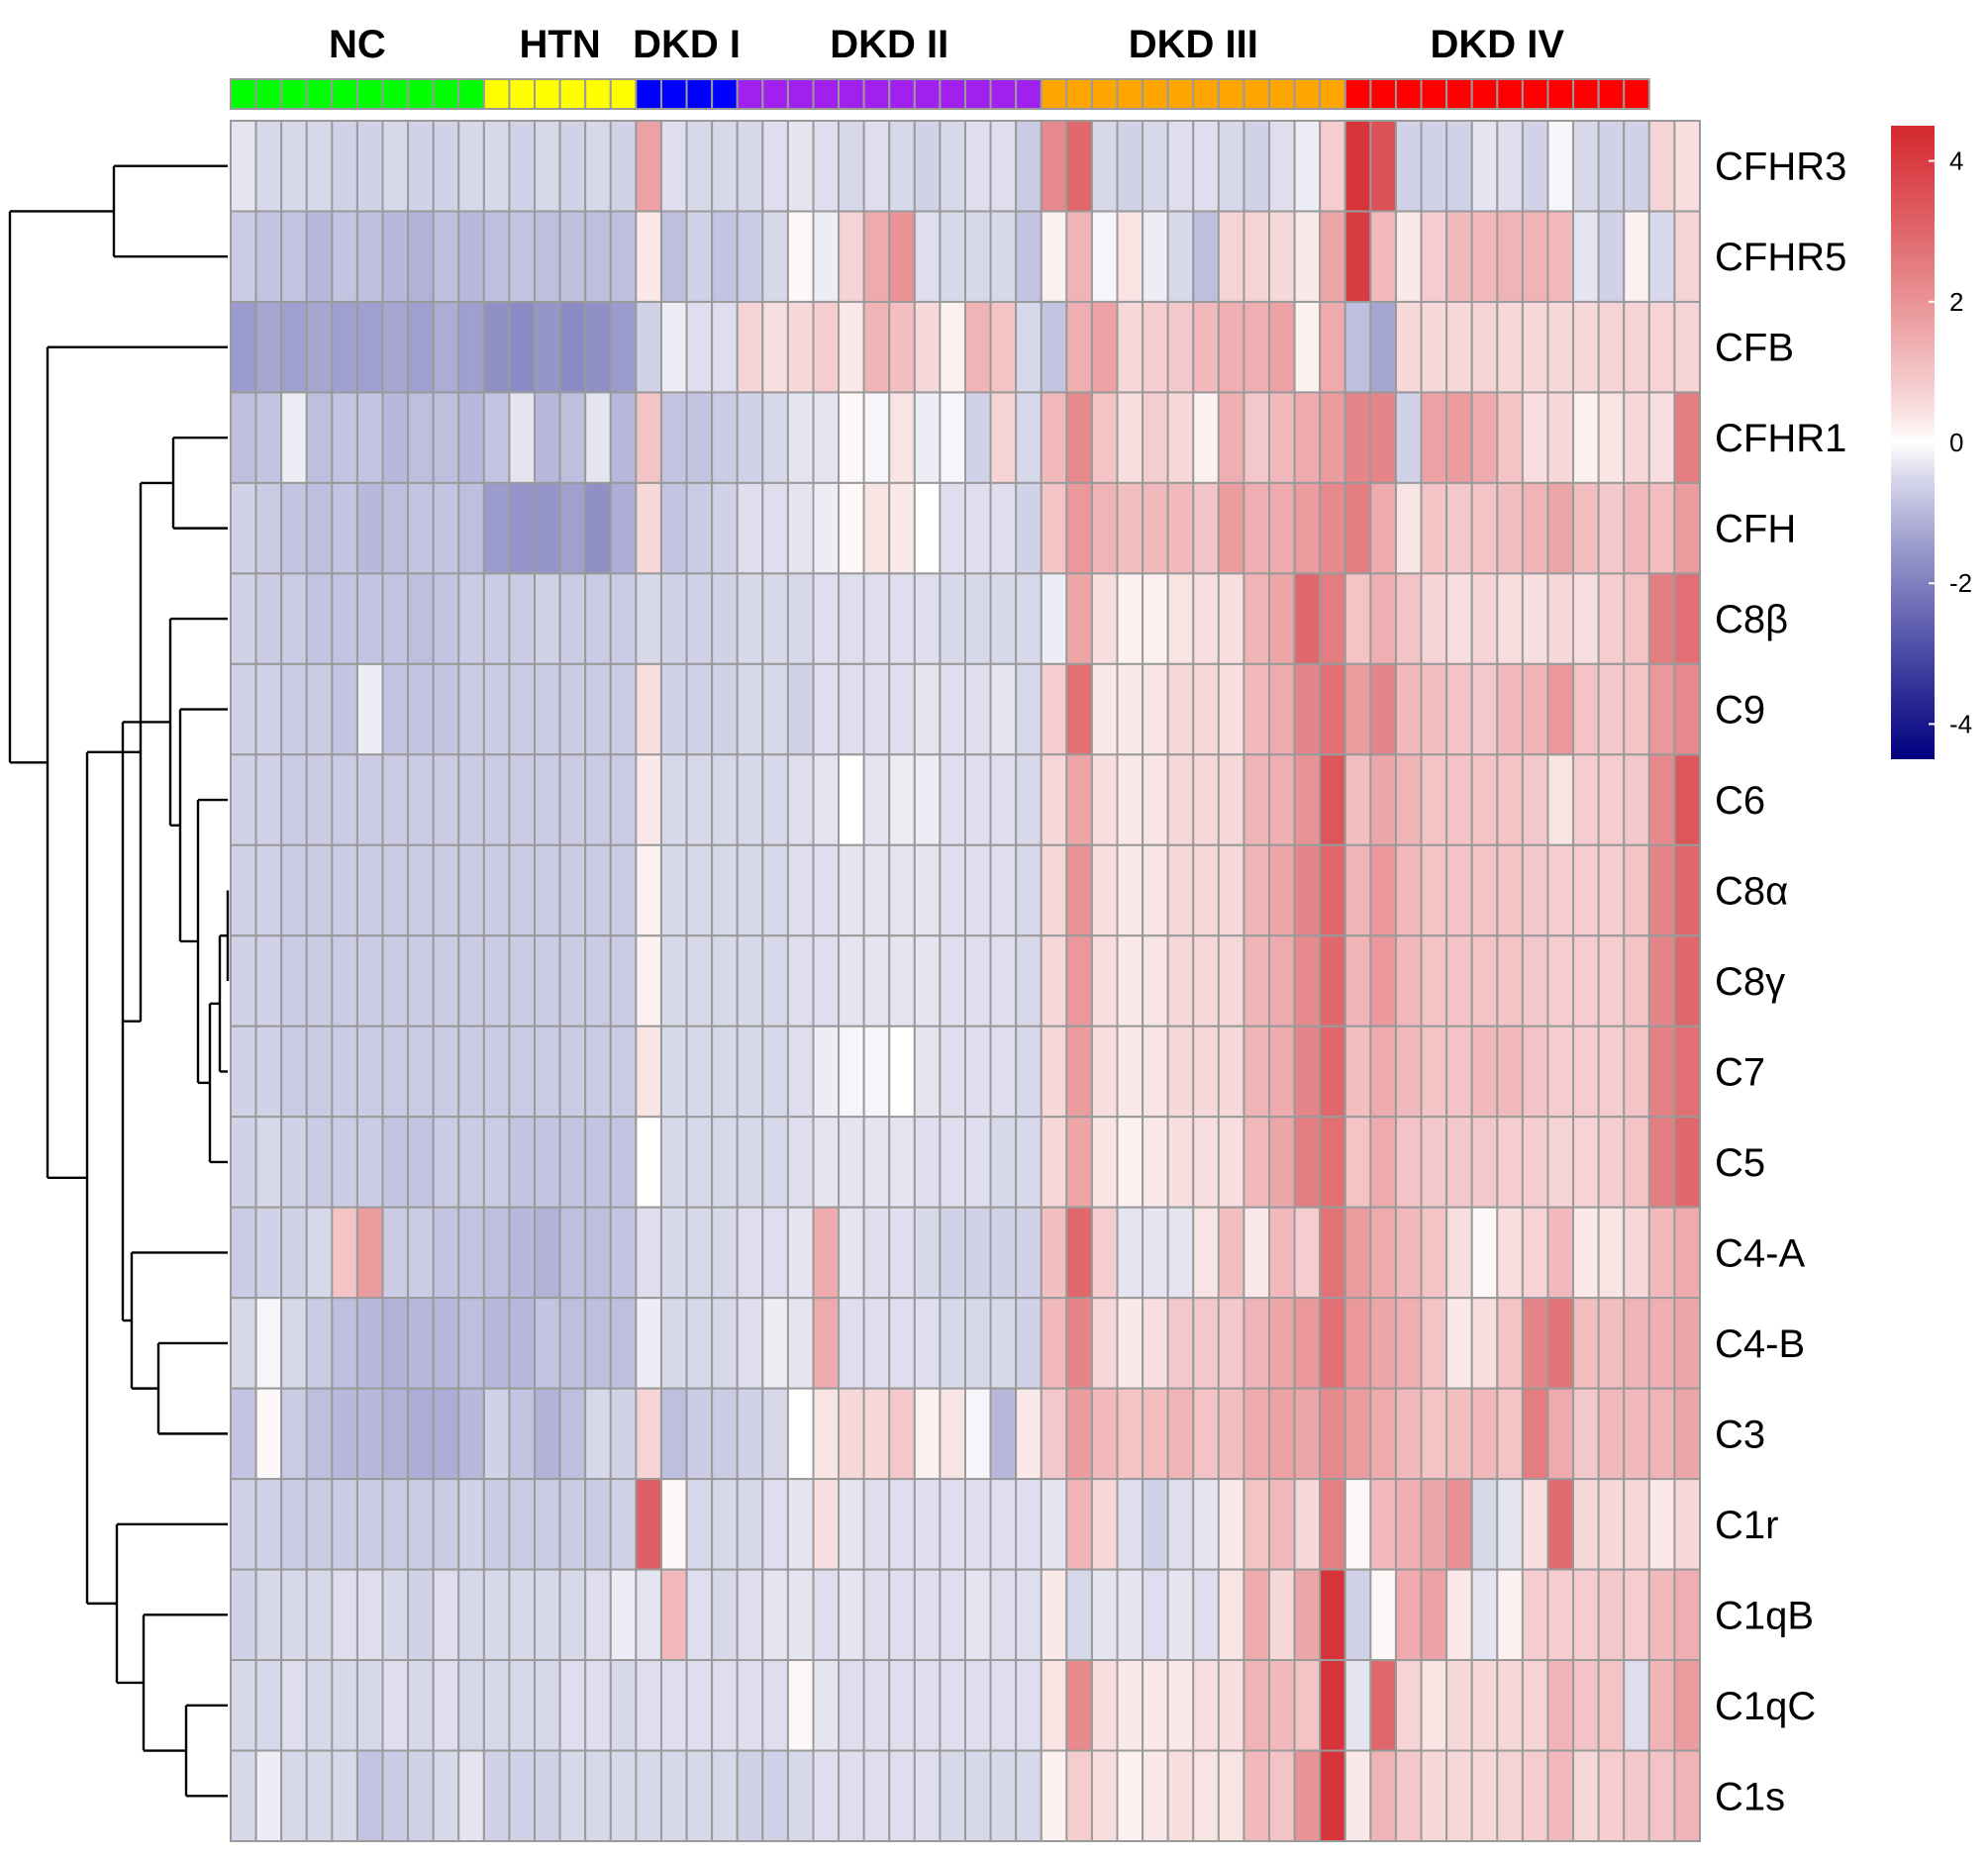  What do you see at coordinates (1780, 438) in the screenshot?
I see `row-label: CFHR1` at bounding box center [1780, 438].